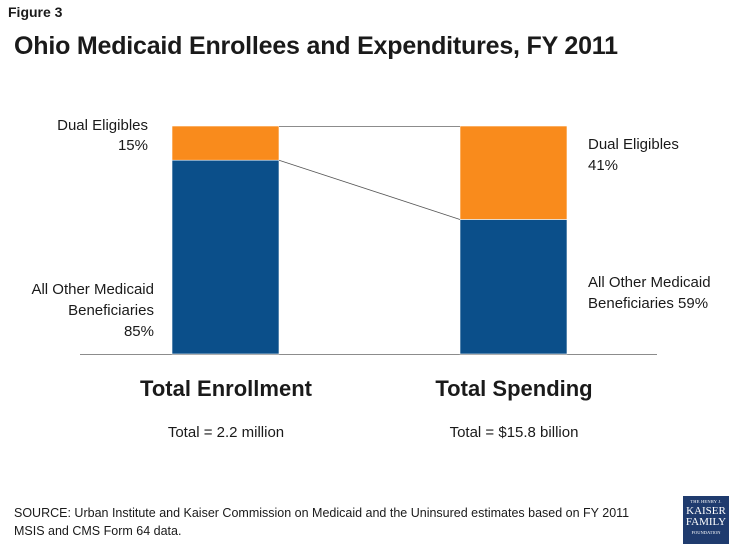 The height and width of the screenshot is (551, 735). Describe the element at coordinates (226, 432) in the screenshot. I see `total-enrollment: Total = 2.2 million` at that location.